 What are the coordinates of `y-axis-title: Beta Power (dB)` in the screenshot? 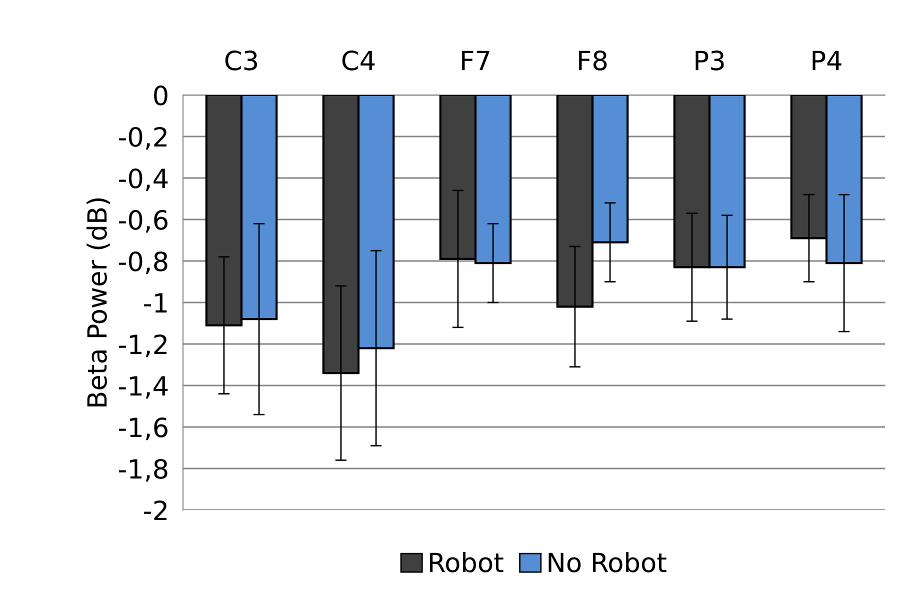 It's located at (98, 302).